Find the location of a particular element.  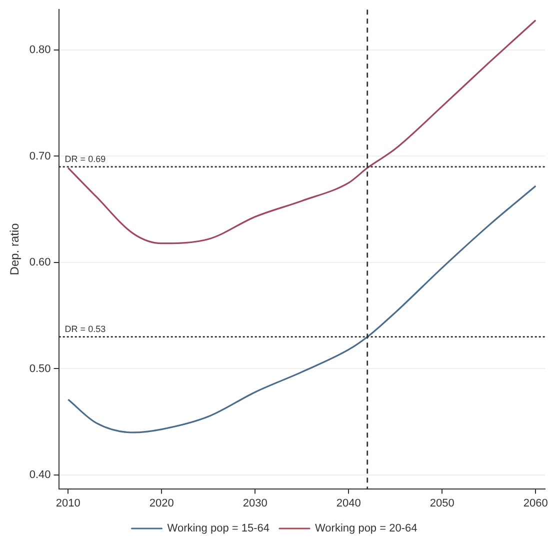

ref-line-label: DR = 0.69 is located at coordinates (85, 159).